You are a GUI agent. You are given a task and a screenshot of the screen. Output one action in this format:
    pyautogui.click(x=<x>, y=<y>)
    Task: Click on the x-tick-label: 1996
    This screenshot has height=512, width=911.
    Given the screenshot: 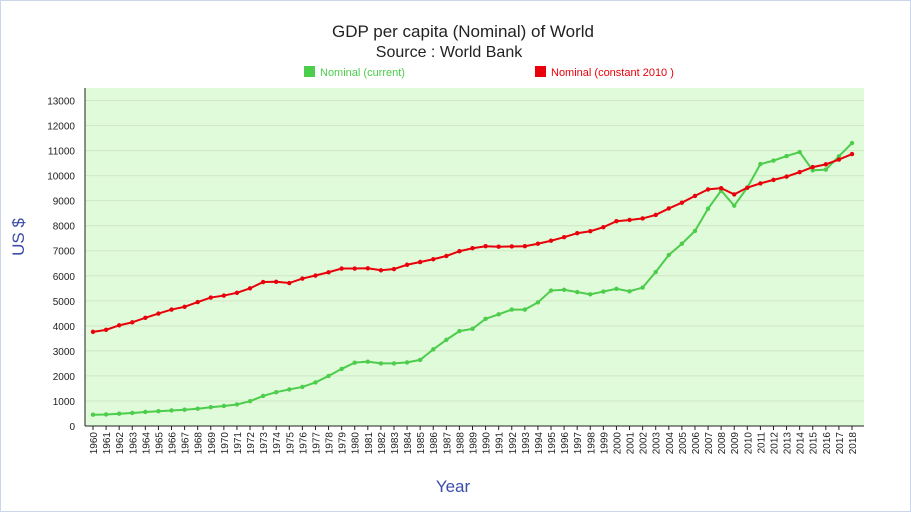 What is the action you would take?
    pyautogui.click(x=565, y=443)
    